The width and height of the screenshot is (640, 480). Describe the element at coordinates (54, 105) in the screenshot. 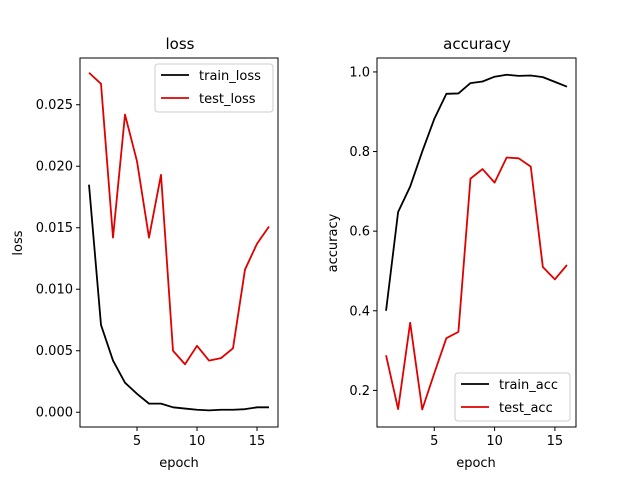

I see `loss-chart-y-tick-label: 0.025` at that location.